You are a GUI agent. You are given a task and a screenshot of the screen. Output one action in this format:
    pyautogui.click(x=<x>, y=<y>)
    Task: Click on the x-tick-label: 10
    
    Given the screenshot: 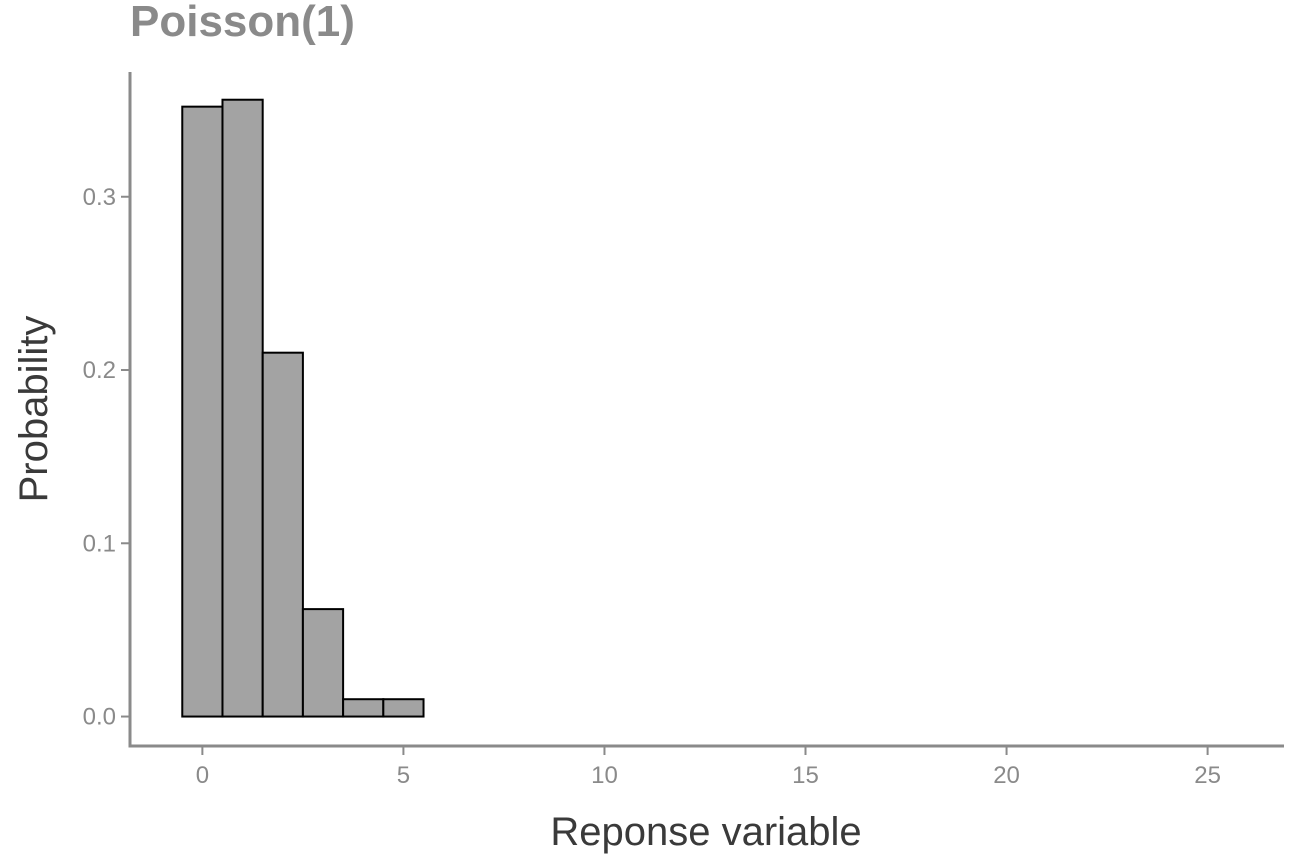 What is the action you would take?
    pyautogui.click(x=604, y=775)
    